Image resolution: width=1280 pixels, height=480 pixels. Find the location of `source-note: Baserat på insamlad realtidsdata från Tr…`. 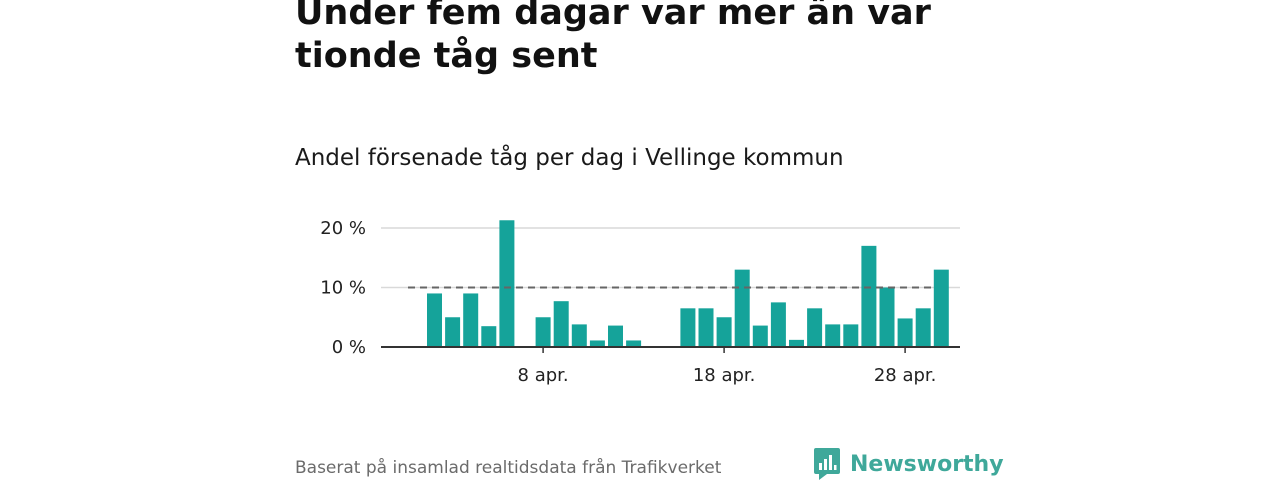

source-note: Baserat på insamlad realtidsdata från Tr… is located at coordinates (508, 468).